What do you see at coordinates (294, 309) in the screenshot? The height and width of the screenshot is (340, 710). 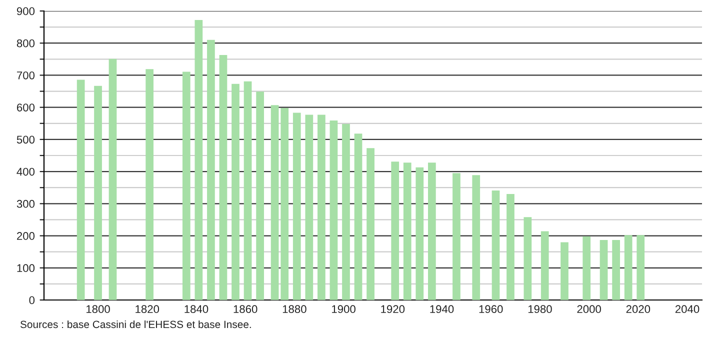 I see `x-tick-label: 1880` at bounding box center [294, 309].